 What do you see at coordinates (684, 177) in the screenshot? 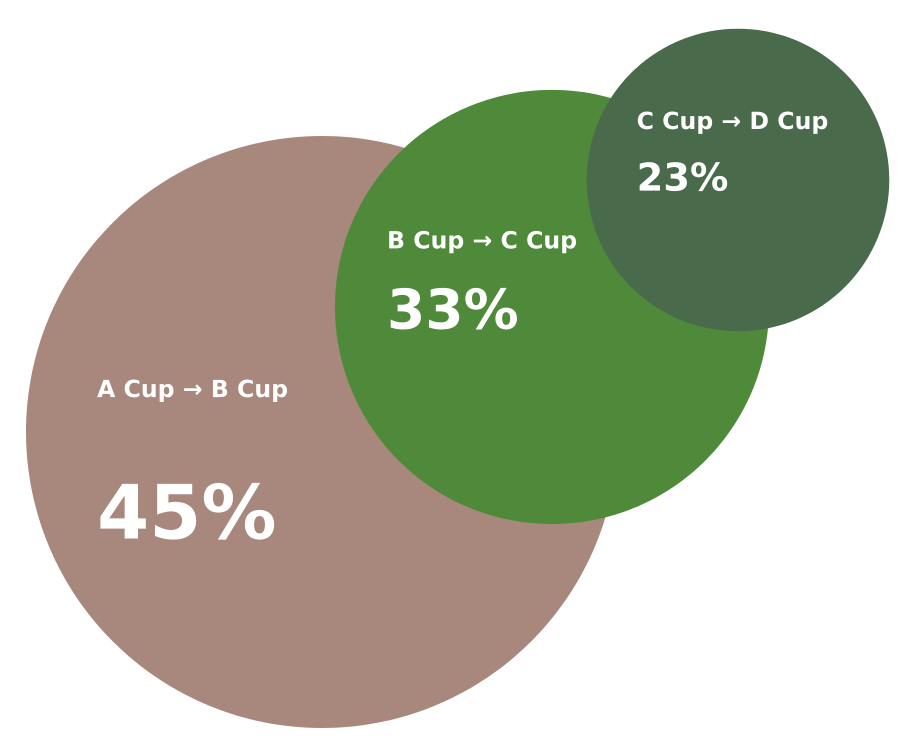
I see `data-label: 23%` at bounding box center [684, 177].